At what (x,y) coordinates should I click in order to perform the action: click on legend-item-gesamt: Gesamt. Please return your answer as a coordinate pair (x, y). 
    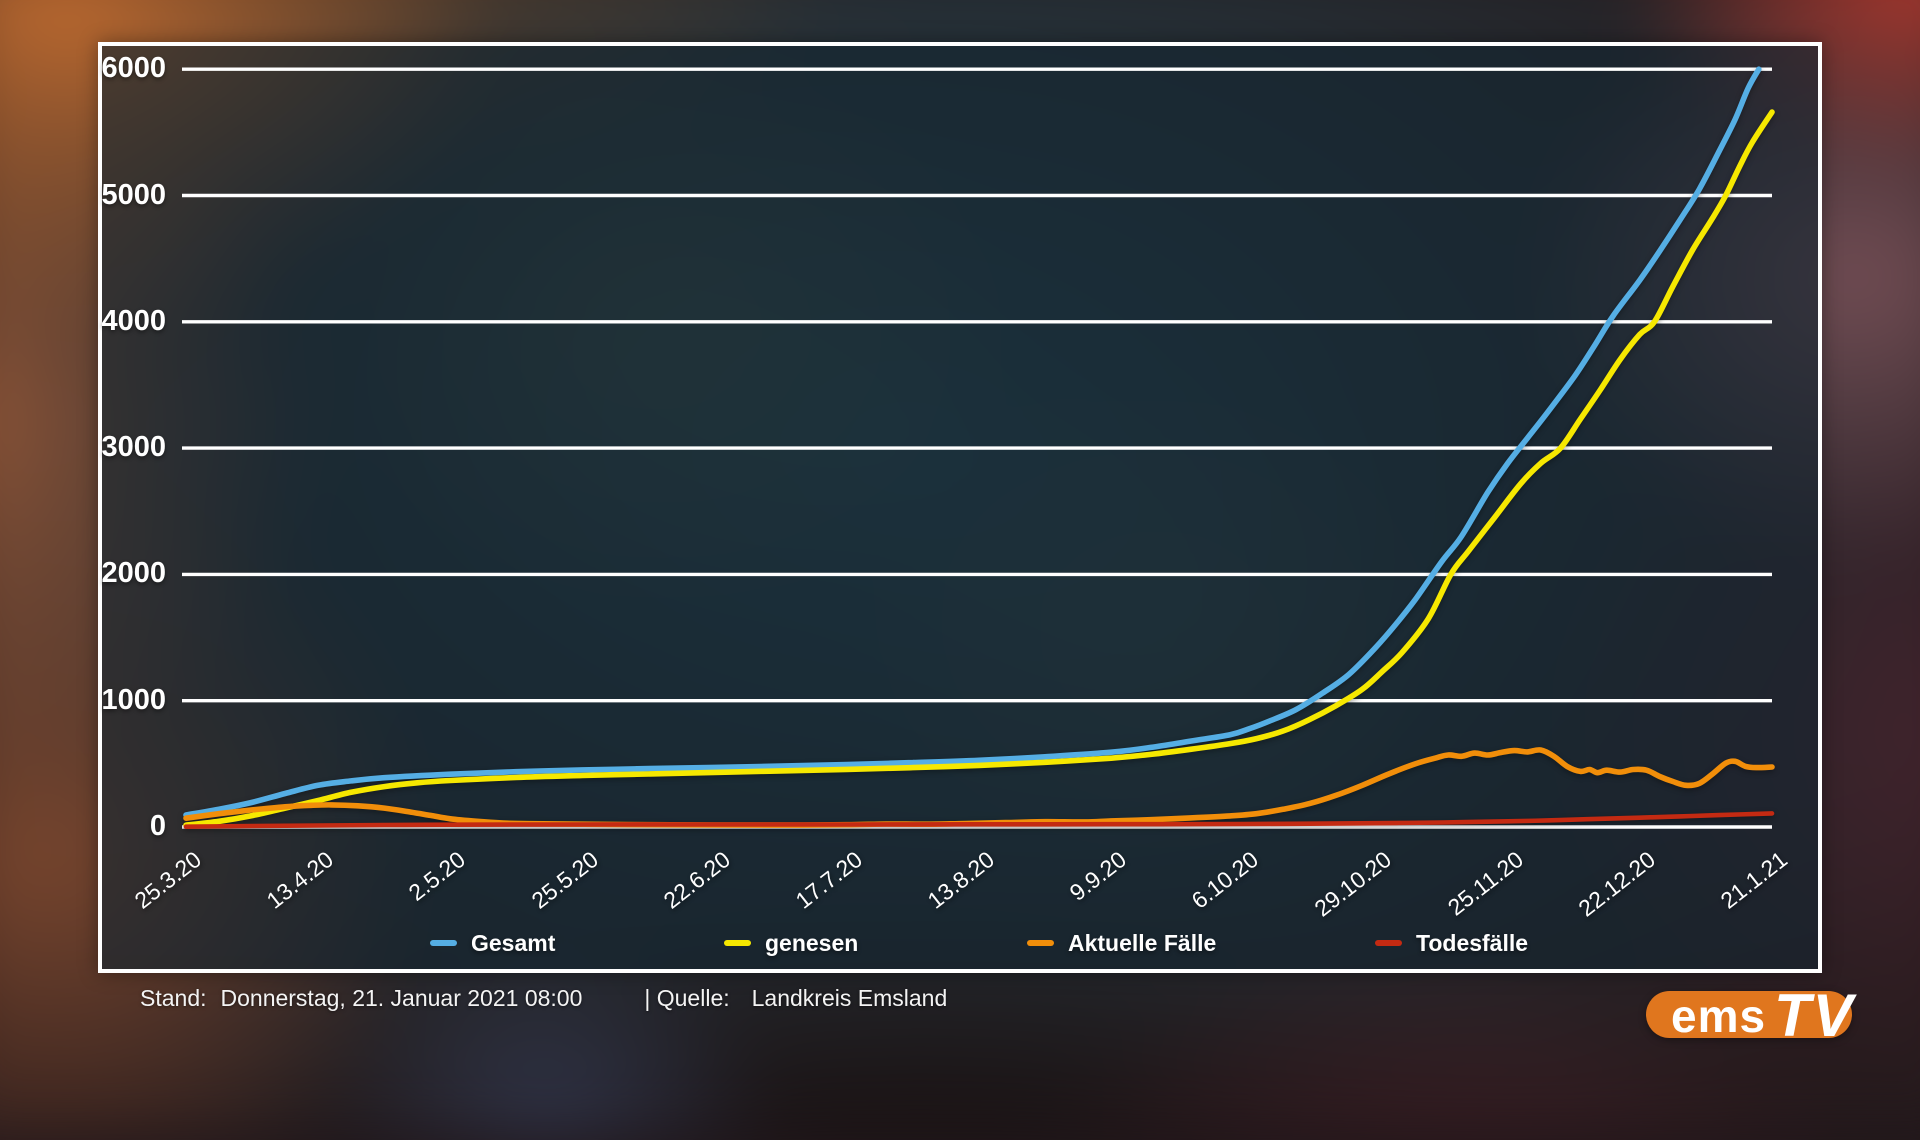
    Looking at the image, I should click on (492, 943).